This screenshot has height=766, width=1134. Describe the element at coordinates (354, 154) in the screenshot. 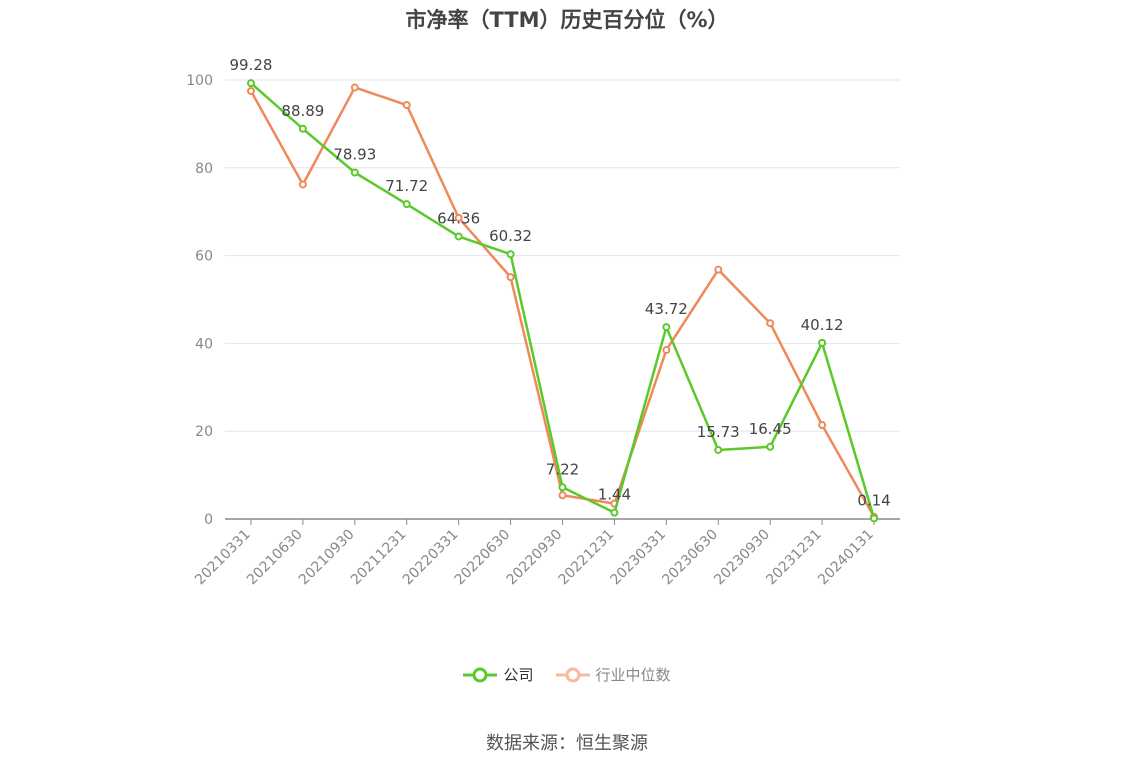

I see `data-label: 78.93` at that location.